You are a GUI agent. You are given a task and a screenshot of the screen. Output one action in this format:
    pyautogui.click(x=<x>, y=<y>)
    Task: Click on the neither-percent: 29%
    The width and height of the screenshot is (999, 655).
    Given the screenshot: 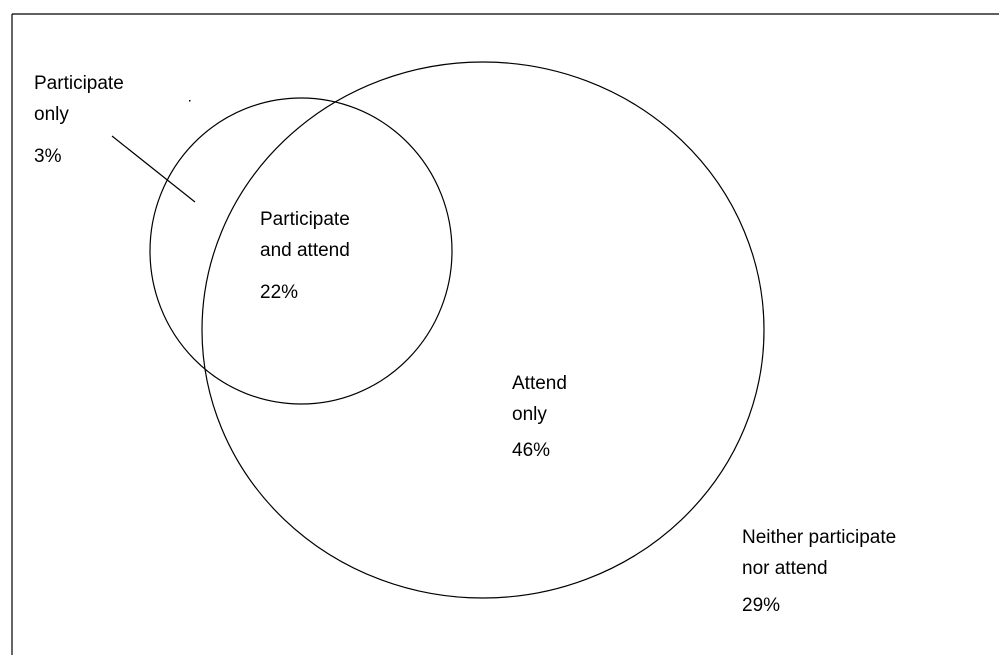 What is the action you would take?
    pyautogui.click(x=761, y=605)
    